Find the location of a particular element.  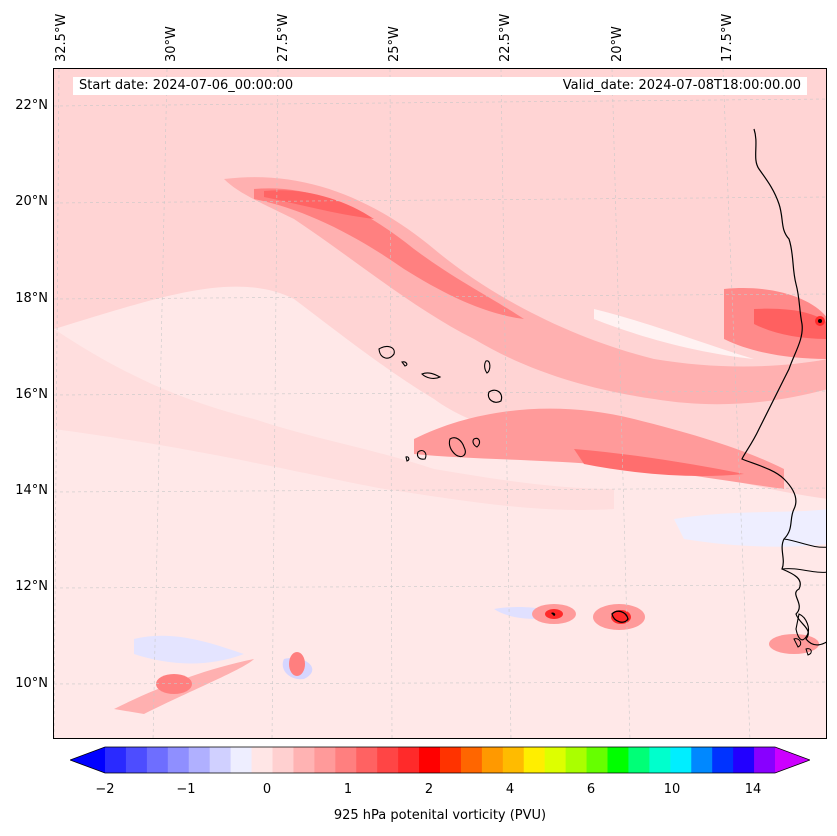

bissagos-coast-outline is located at coordinates (802, 627).